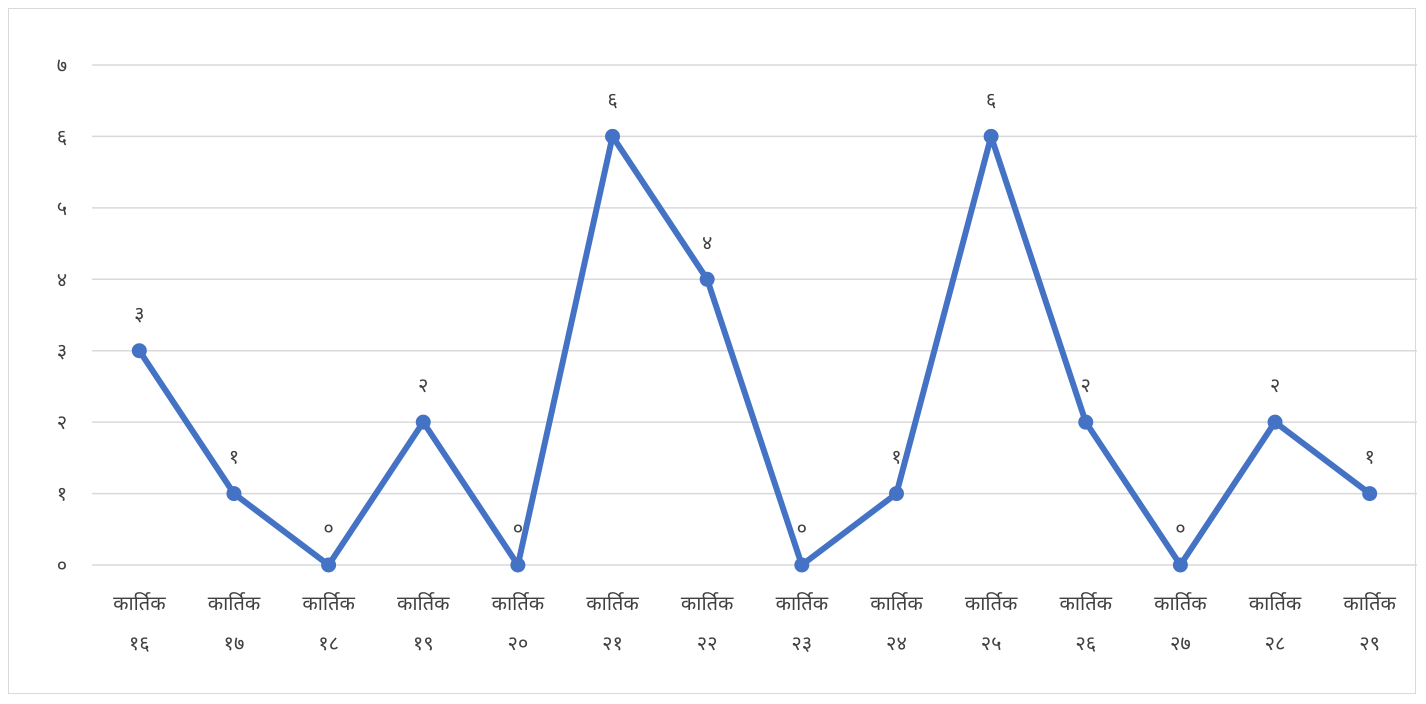 The image size is (1426, 704). I want to click on x-tick-label-day: २२, so click(707, 643).